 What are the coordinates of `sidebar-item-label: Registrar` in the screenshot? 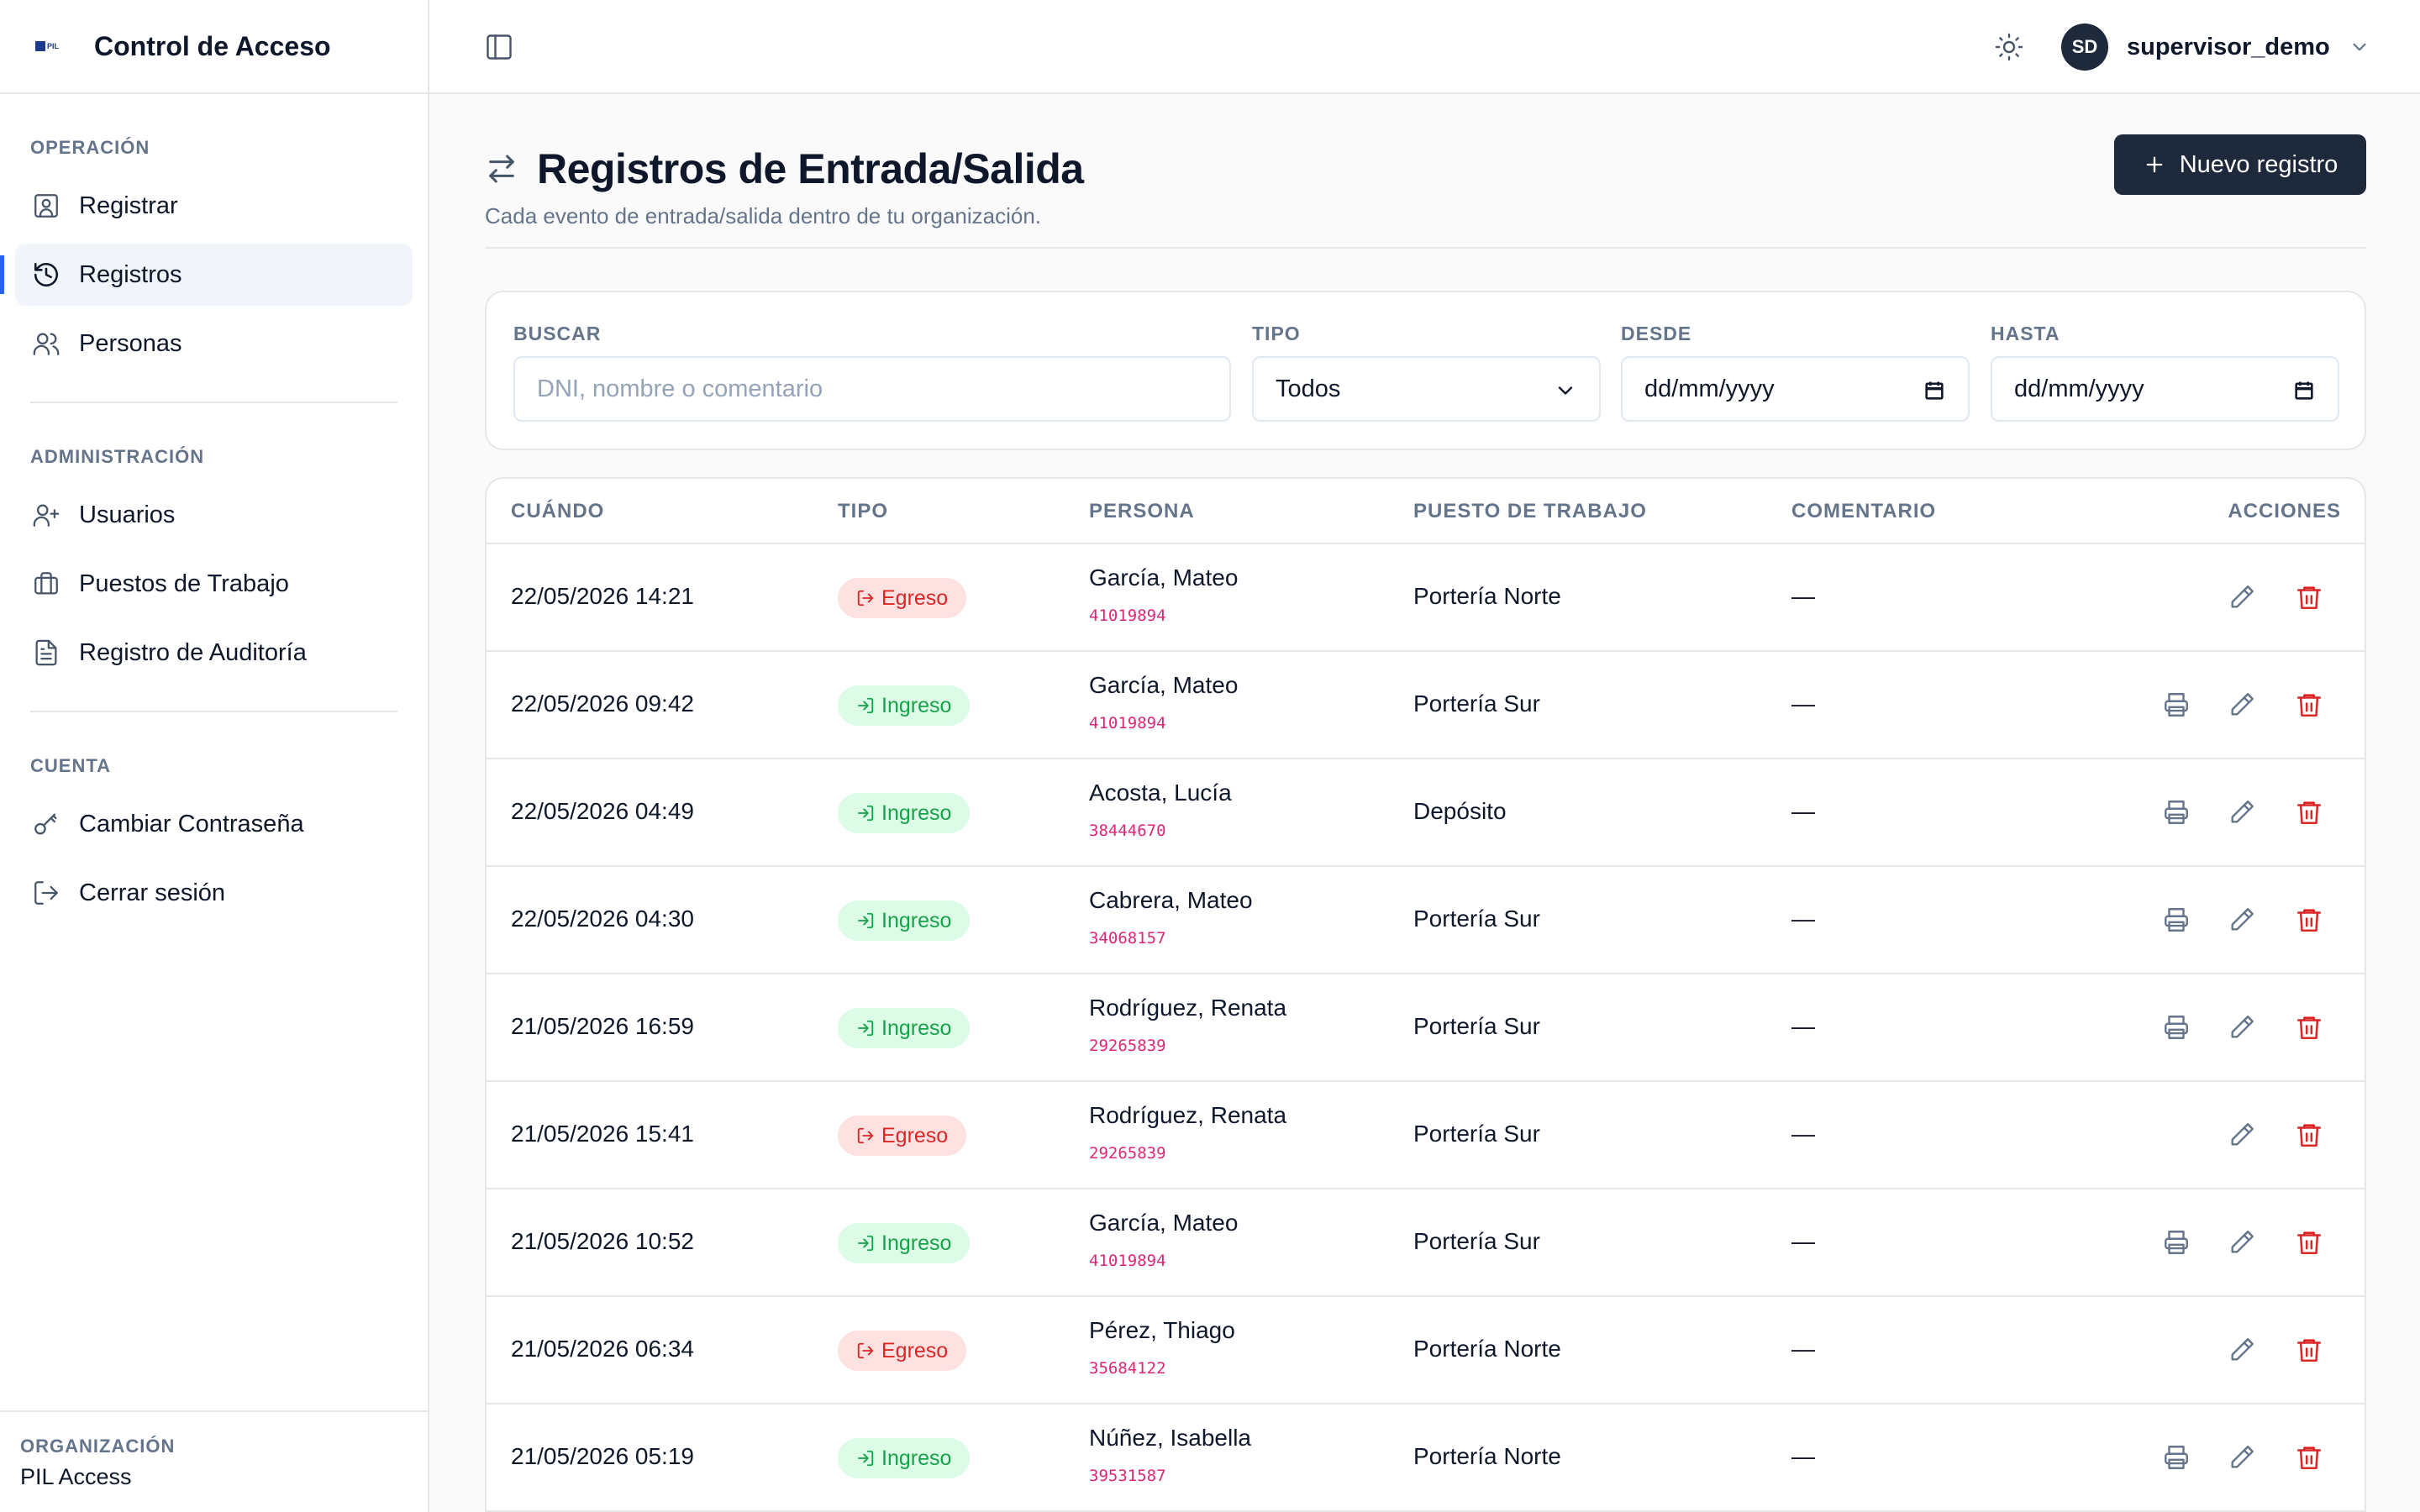 It's located at (128, 205).